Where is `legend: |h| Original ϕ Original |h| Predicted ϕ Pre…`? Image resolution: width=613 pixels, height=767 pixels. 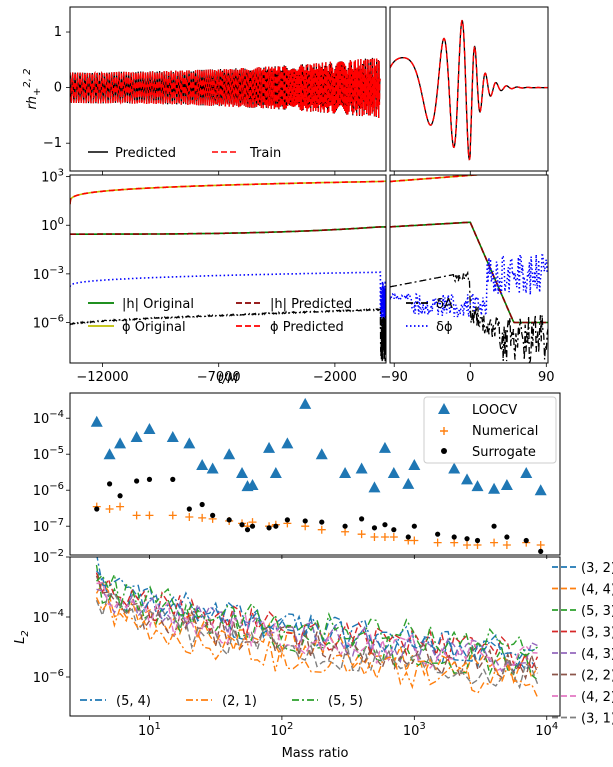 legend: |h| Original ϕ Original |h| Predicted ϕ Pre… is located at coordinates (220, 316).